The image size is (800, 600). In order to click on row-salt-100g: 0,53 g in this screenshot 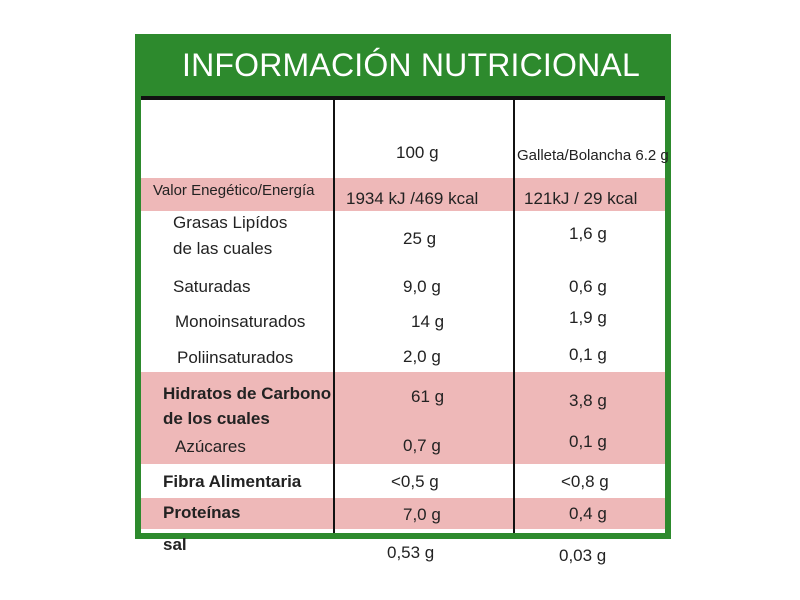, I will do `click(411, 552)`.